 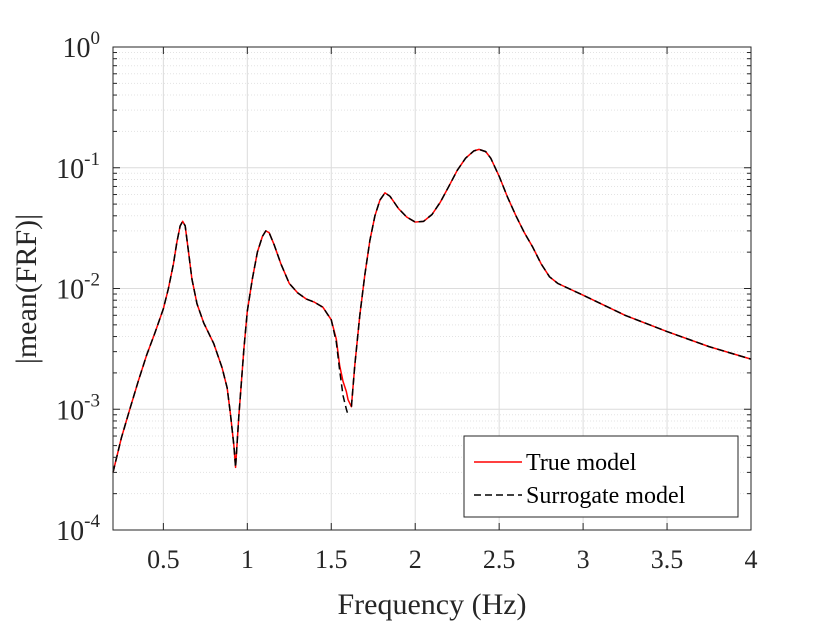 I want to click on x-tick-label: 3, so click(x=583, y=559).